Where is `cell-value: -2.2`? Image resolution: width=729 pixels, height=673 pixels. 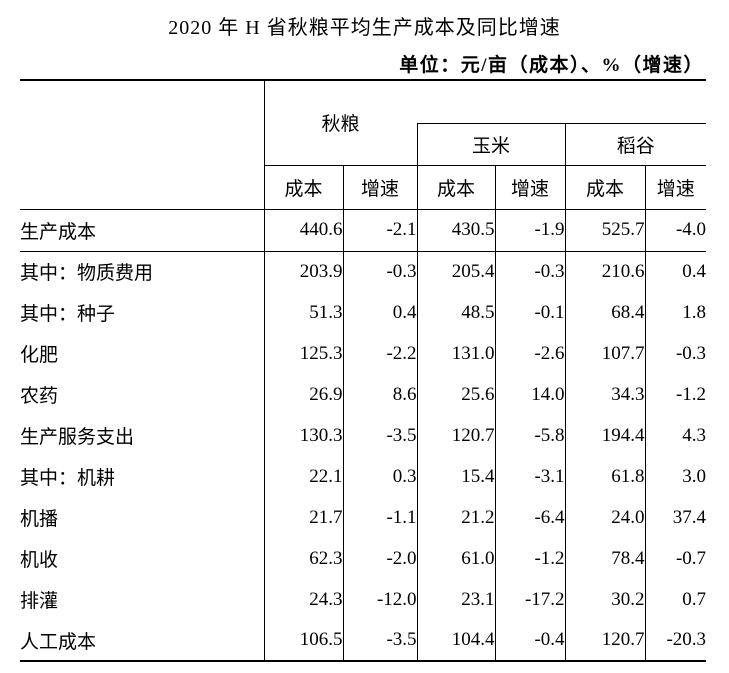
cell-value: -2.2 is located at coordinates (380, 353).